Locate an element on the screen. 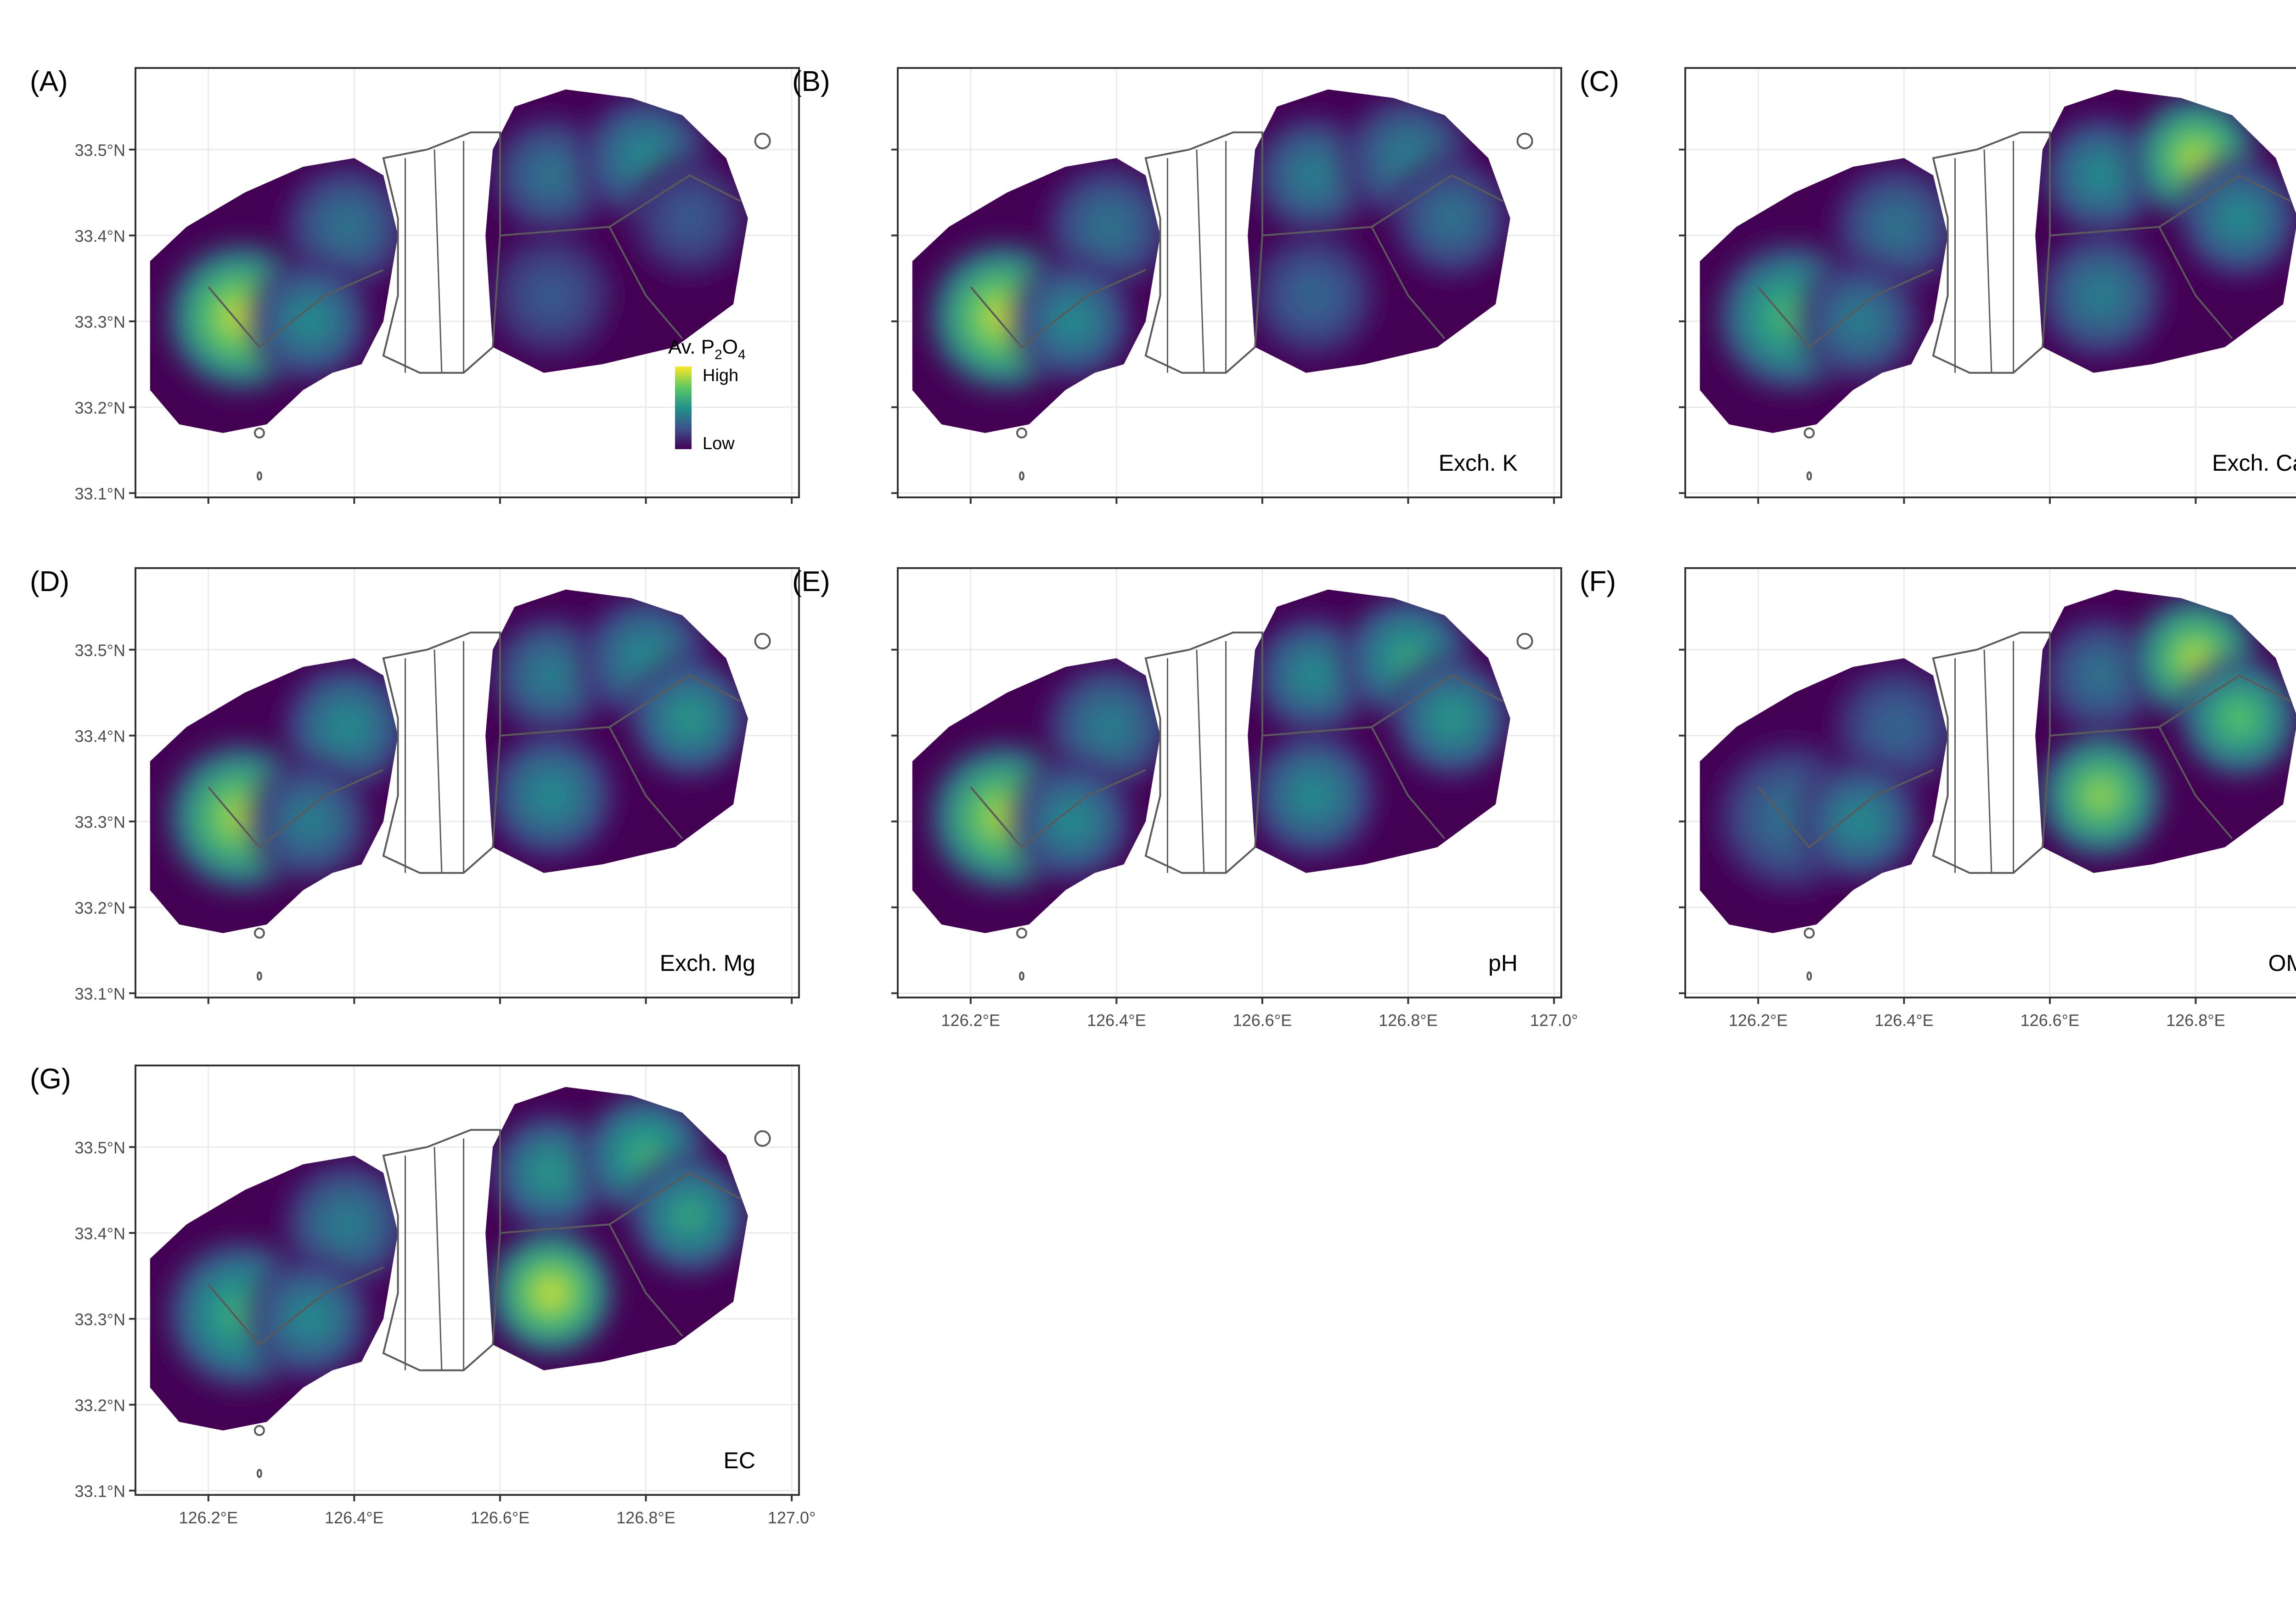  x-tick-label: 127.0° is located at coordinates (792, 1517).